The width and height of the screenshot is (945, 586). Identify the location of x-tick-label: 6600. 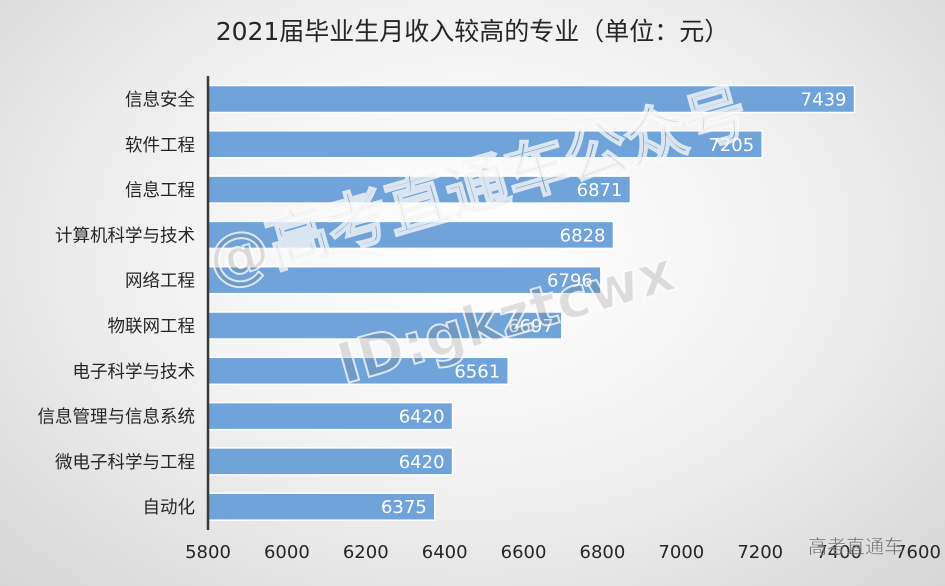
(524, 552).